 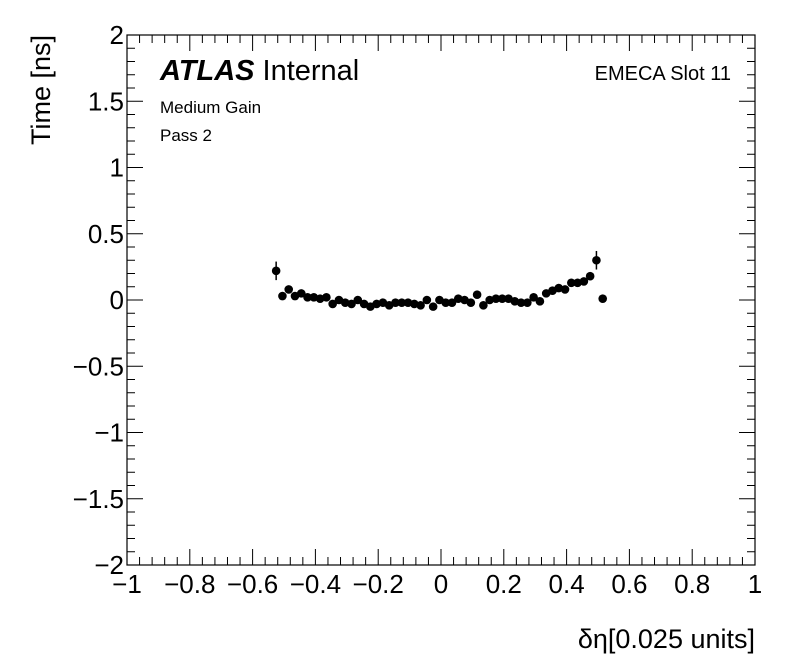 What do you see at coordinates (629, 584) in the screenshot?
I see `x-tick-label: 0.6` at bounding box center [629, 584].